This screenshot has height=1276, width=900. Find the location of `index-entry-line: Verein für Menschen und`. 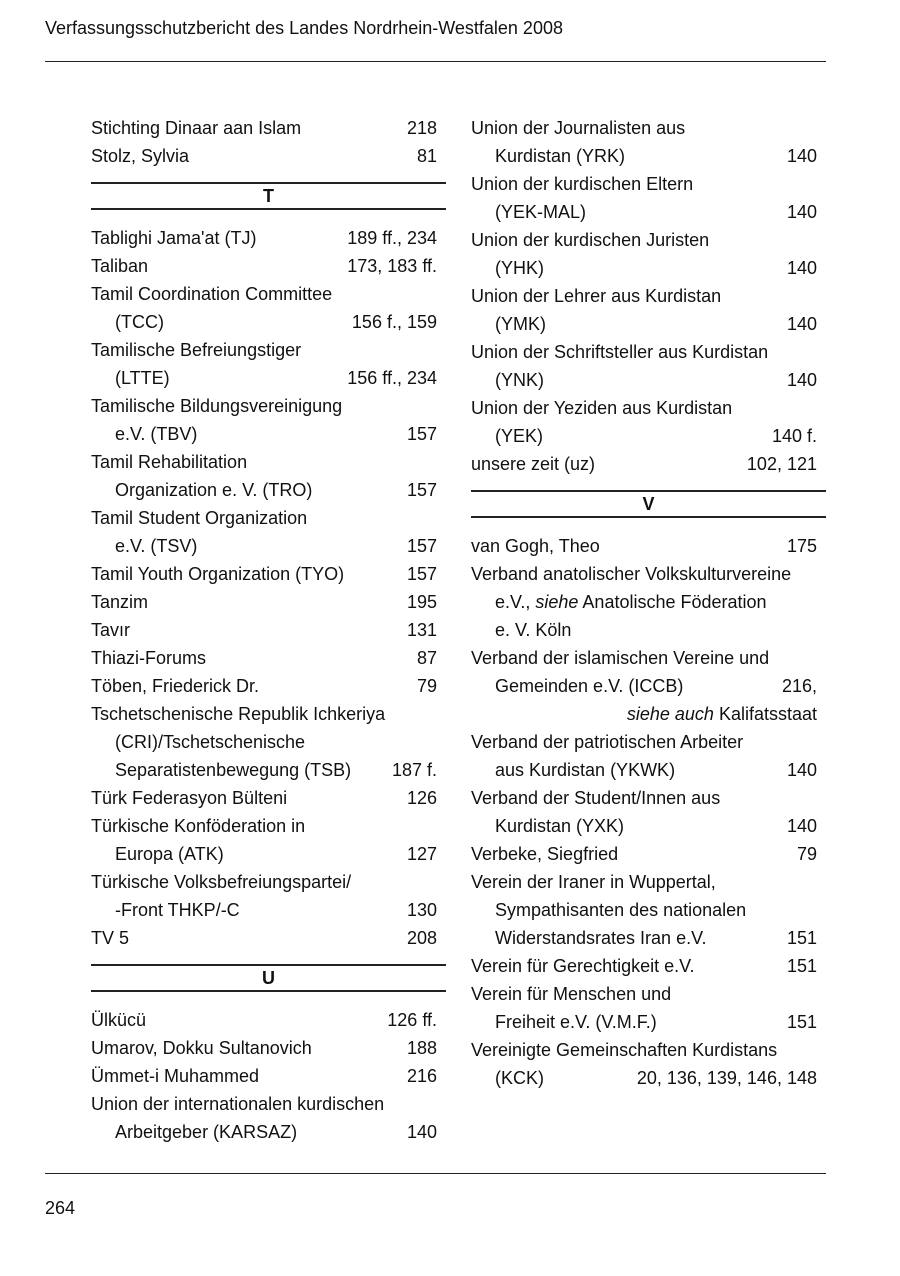

index-entry-line: Verein für Menschen und is located at coordinates (648, 994).